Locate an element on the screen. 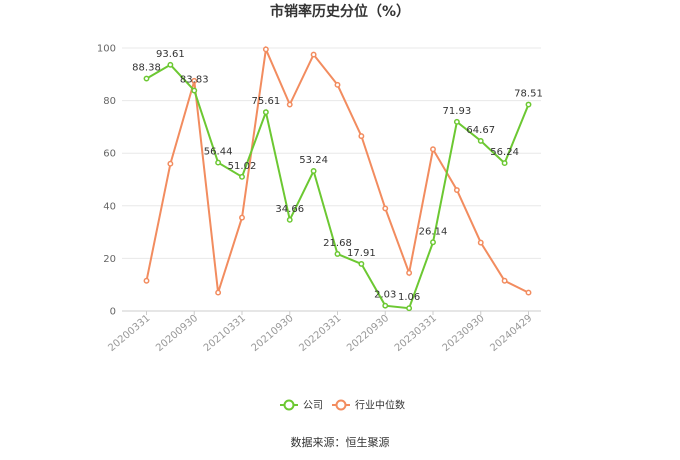 The height and width of the screenshot is (460, 680). legend: 公司 行业中位数 is located at coordinates (342, 405).